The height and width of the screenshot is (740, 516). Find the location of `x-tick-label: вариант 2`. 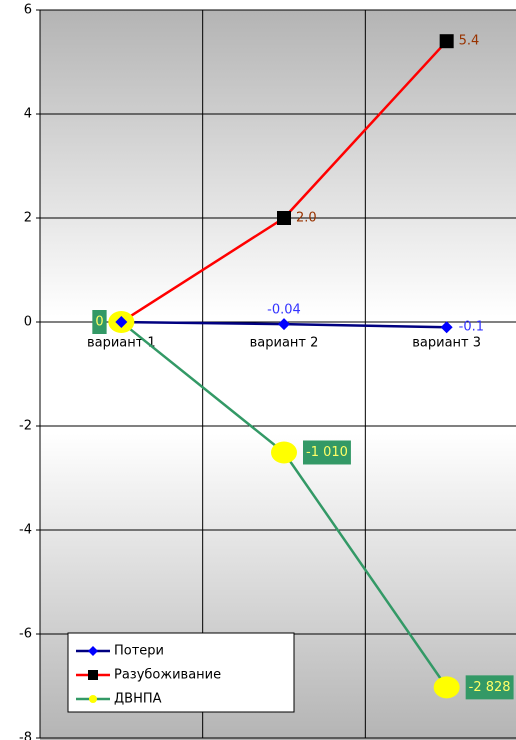

x-tick-label: вариант 2 is located at coordinates (284, 343).